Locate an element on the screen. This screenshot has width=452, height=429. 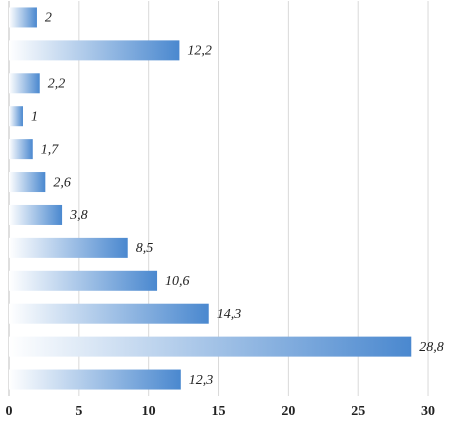
value-label: 1 is located at coordinates (34, 116).